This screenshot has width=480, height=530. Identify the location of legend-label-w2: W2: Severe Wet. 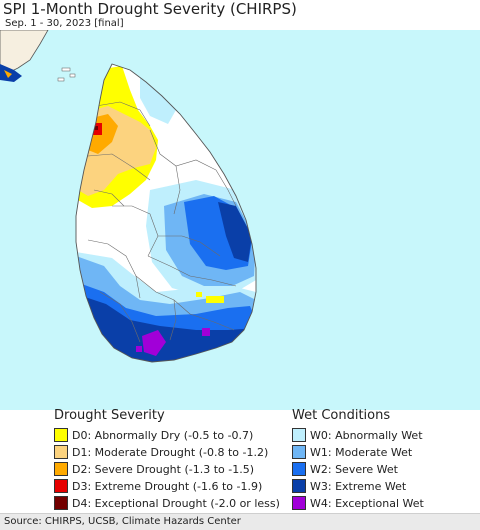
(354, 469).